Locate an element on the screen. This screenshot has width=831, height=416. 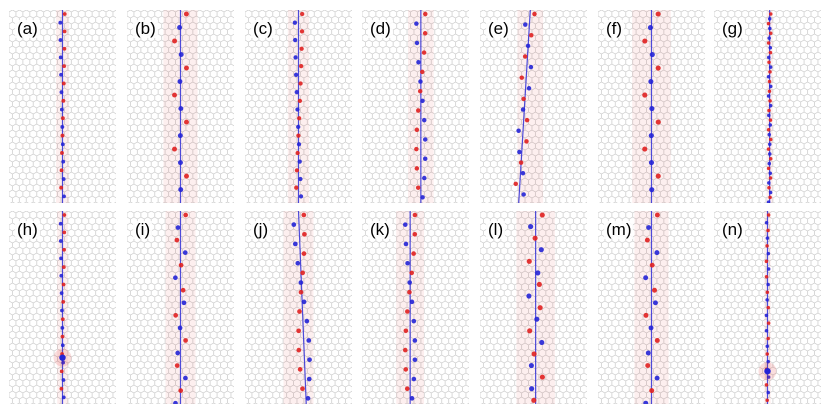
boundary-glow is located at coordinates (530, 106).